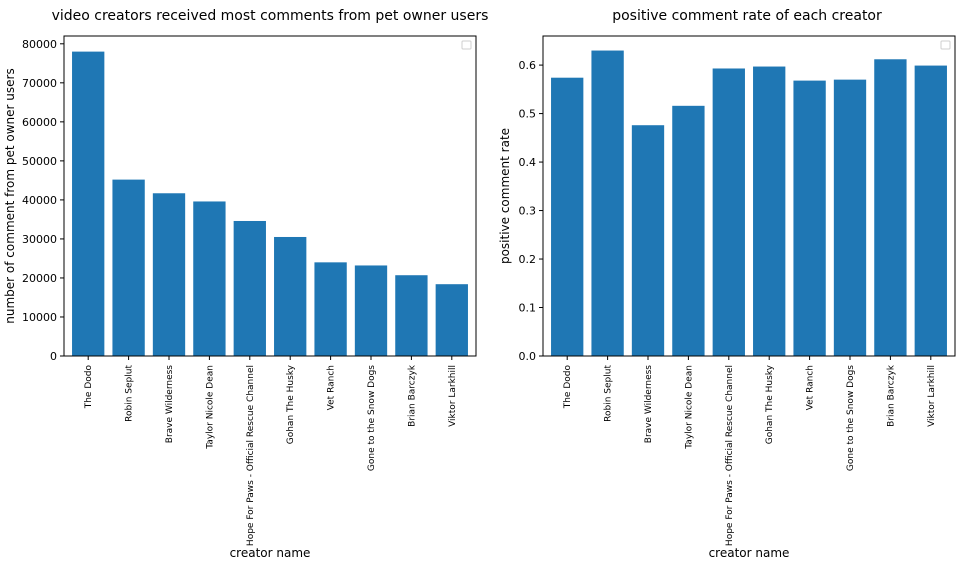 The height and width of the screenshot is (564, 974). What do you see at coordinates (39, 122) in the screenshot?
I see `y-tick-label: 60000` at bounding box center [39, 122].